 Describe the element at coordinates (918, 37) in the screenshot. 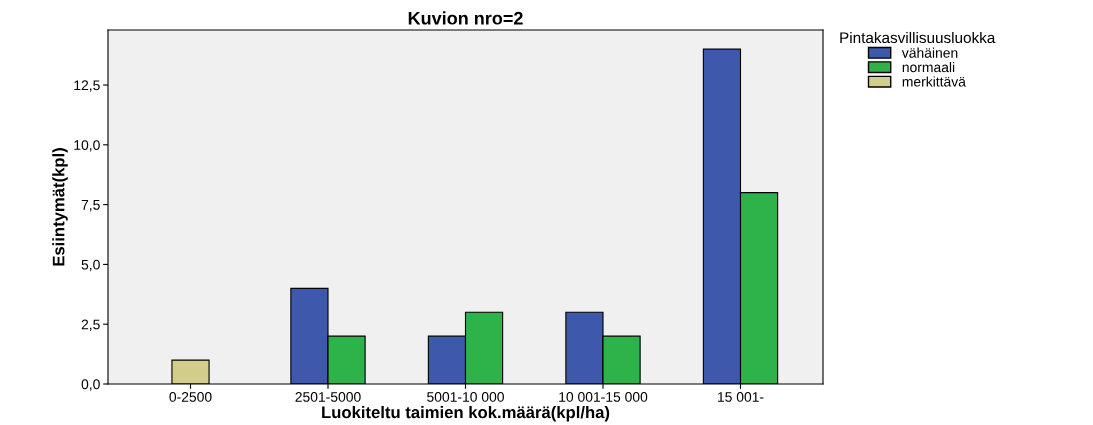

I see `legend-title: Pintakasvillisuusluokka` at that location.